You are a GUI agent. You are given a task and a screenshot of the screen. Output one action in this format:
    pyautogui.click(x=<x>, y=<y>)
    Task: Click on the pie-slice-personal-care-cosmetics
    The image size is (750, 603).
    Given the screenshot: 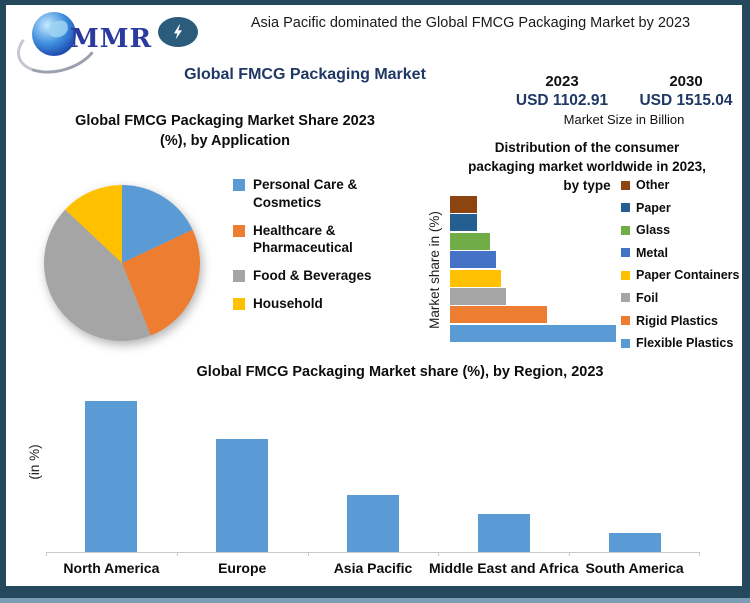 What is the action you would take?
    pyautogui.click(x=157, y=224)
    